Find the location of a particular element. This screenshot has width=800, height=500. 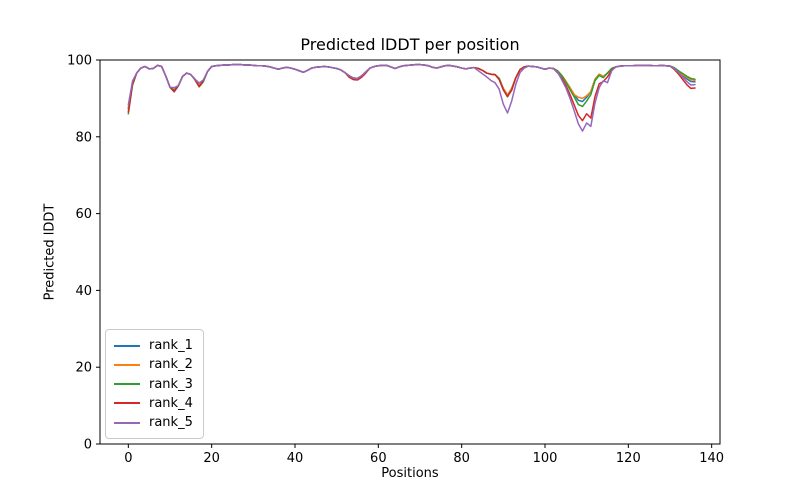

y-tick-label: 40 is located at coordinates (83, 291).